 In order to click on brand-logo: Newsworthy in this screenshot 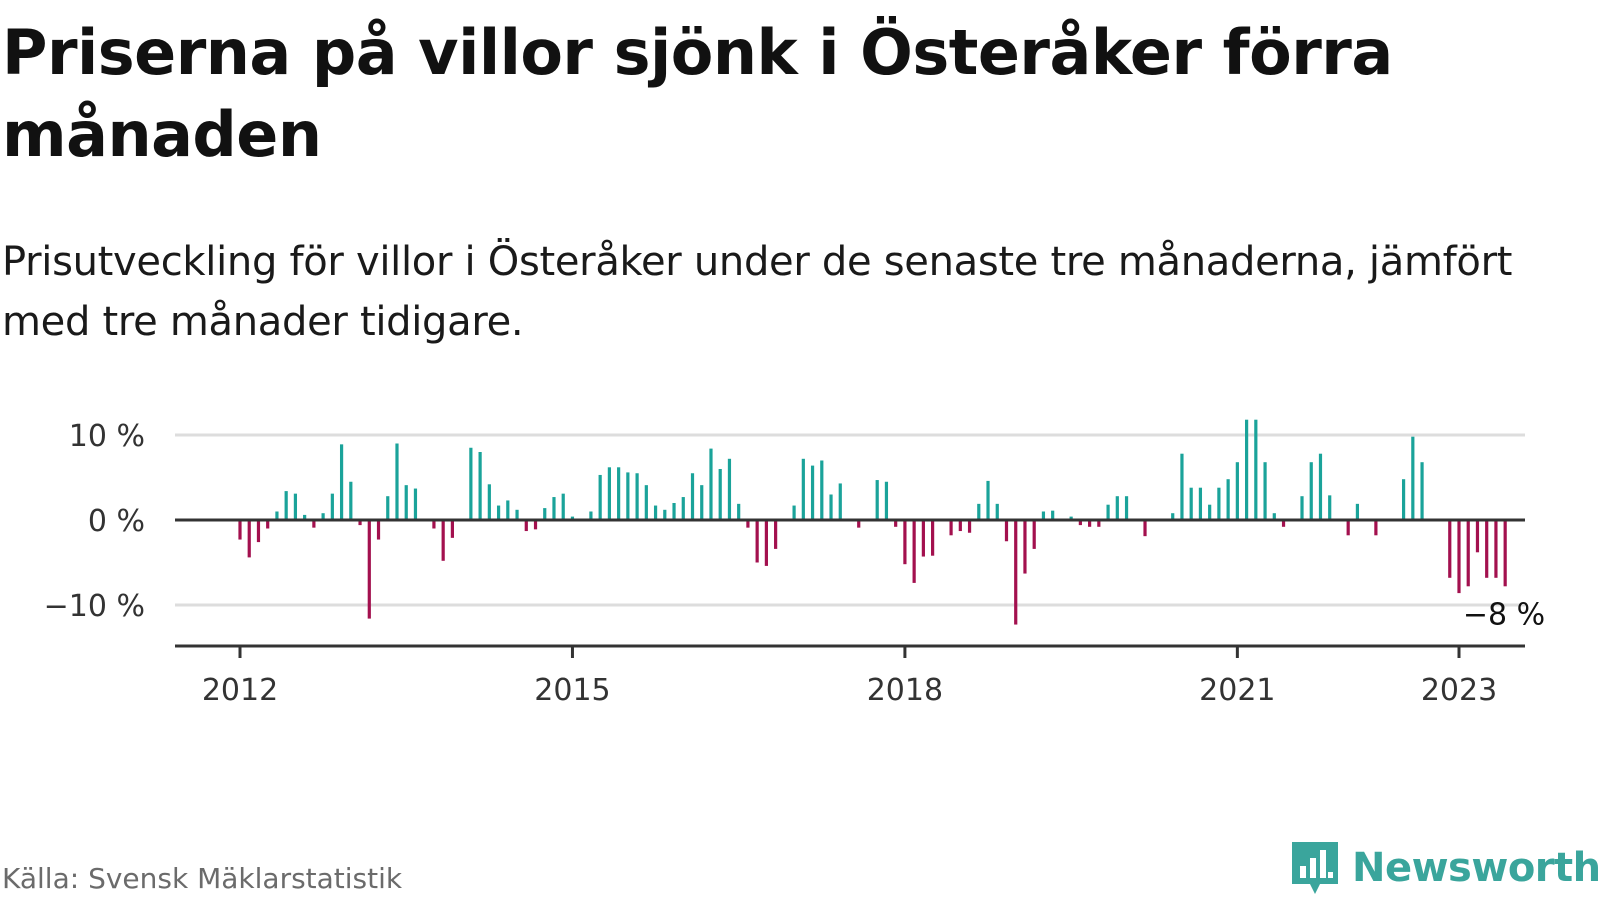, I will do `click(1445, 868)`.